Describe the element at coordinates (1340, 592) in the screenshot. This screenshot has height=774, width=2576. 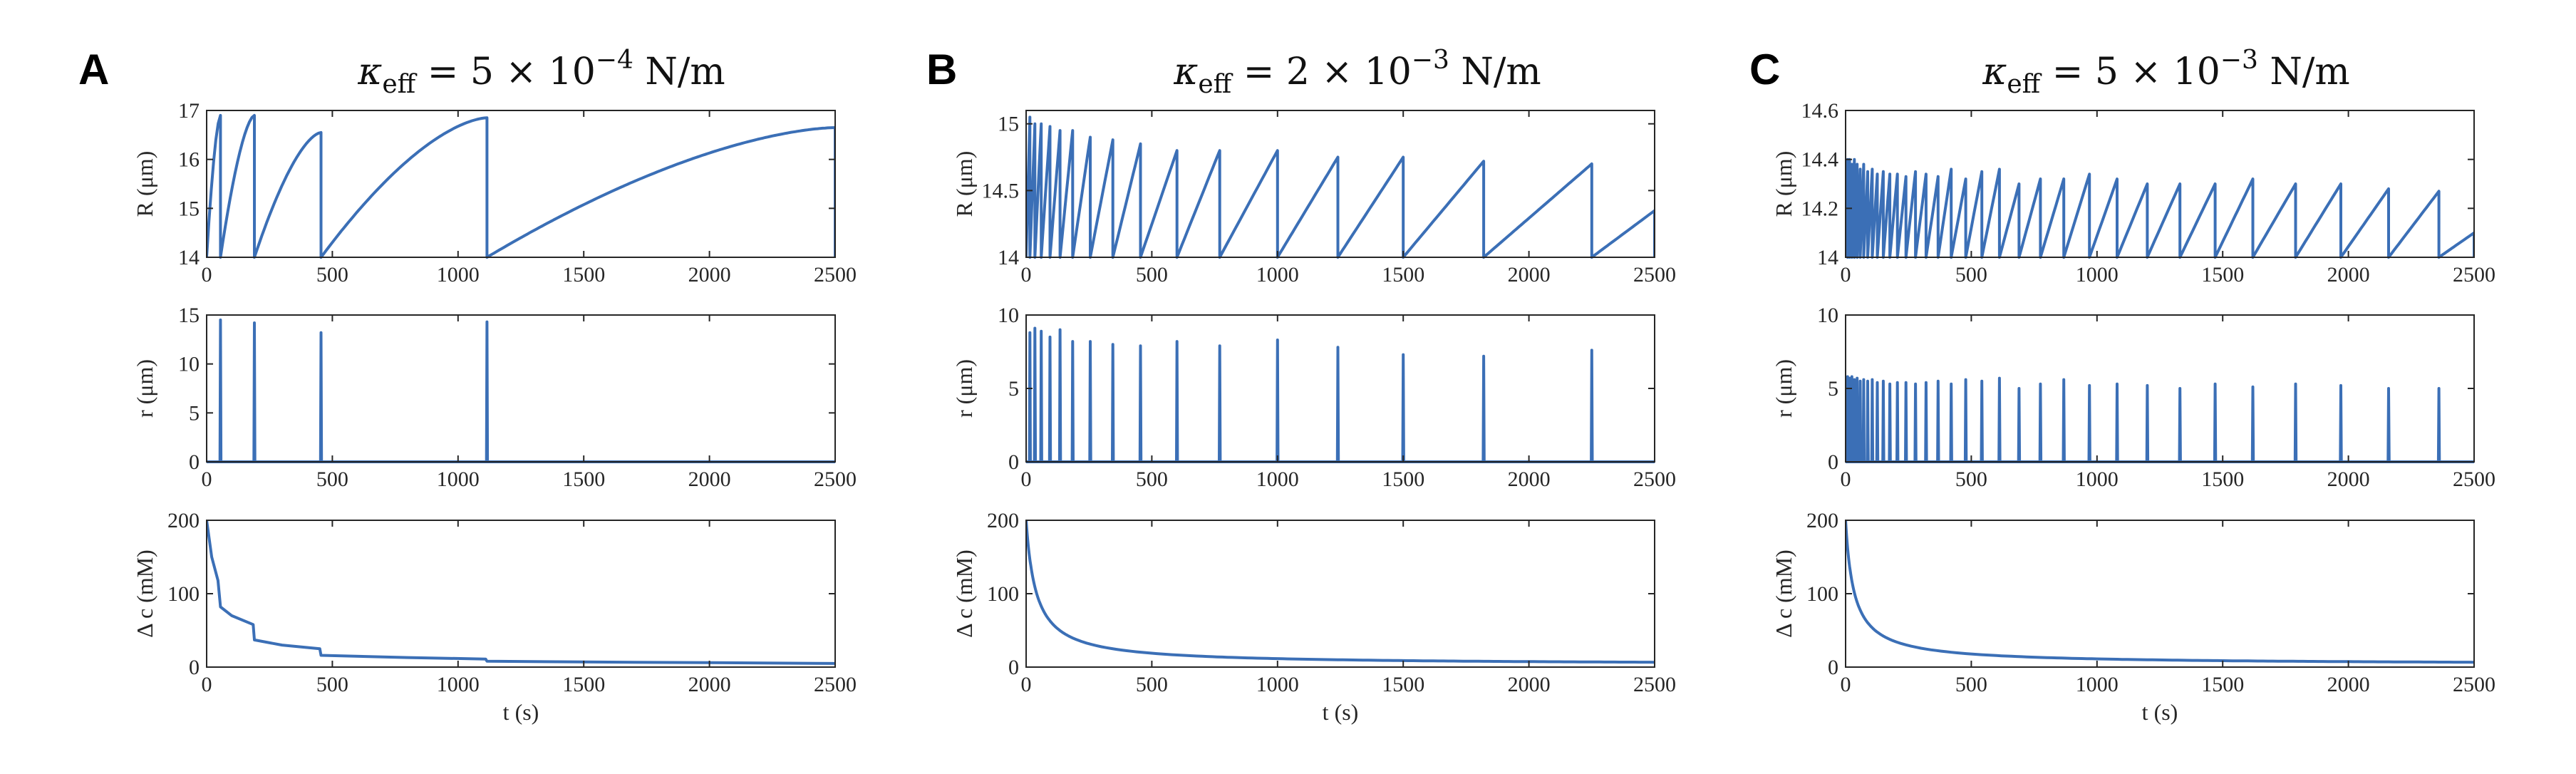
I see `series-line-B-dc` at that location.